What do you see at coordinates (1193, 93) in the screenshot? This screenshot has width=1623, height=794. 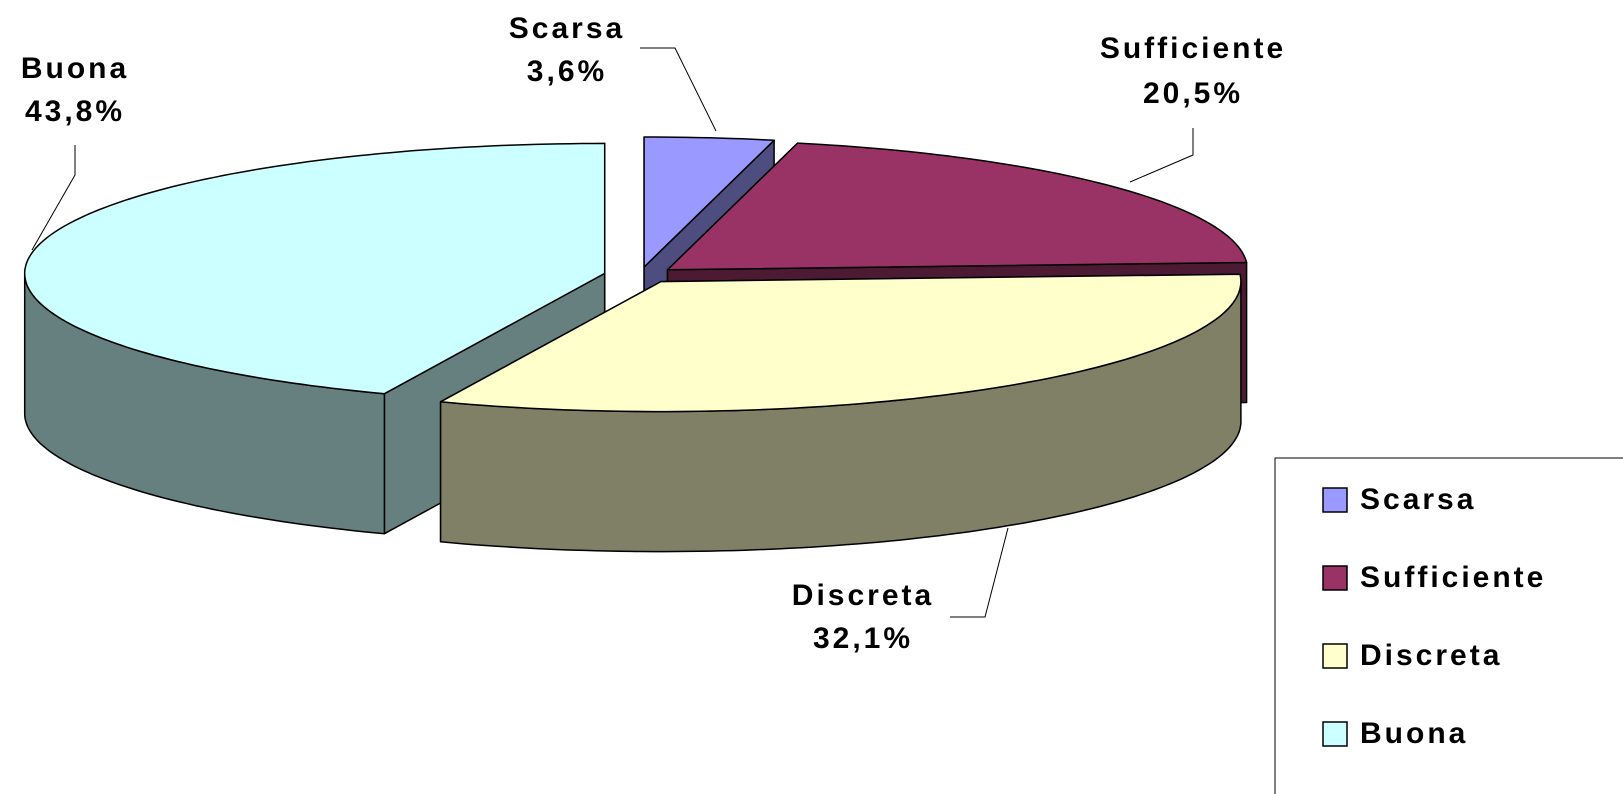 I see `data-label: 20,5%` at bounding box center [1193, 93].